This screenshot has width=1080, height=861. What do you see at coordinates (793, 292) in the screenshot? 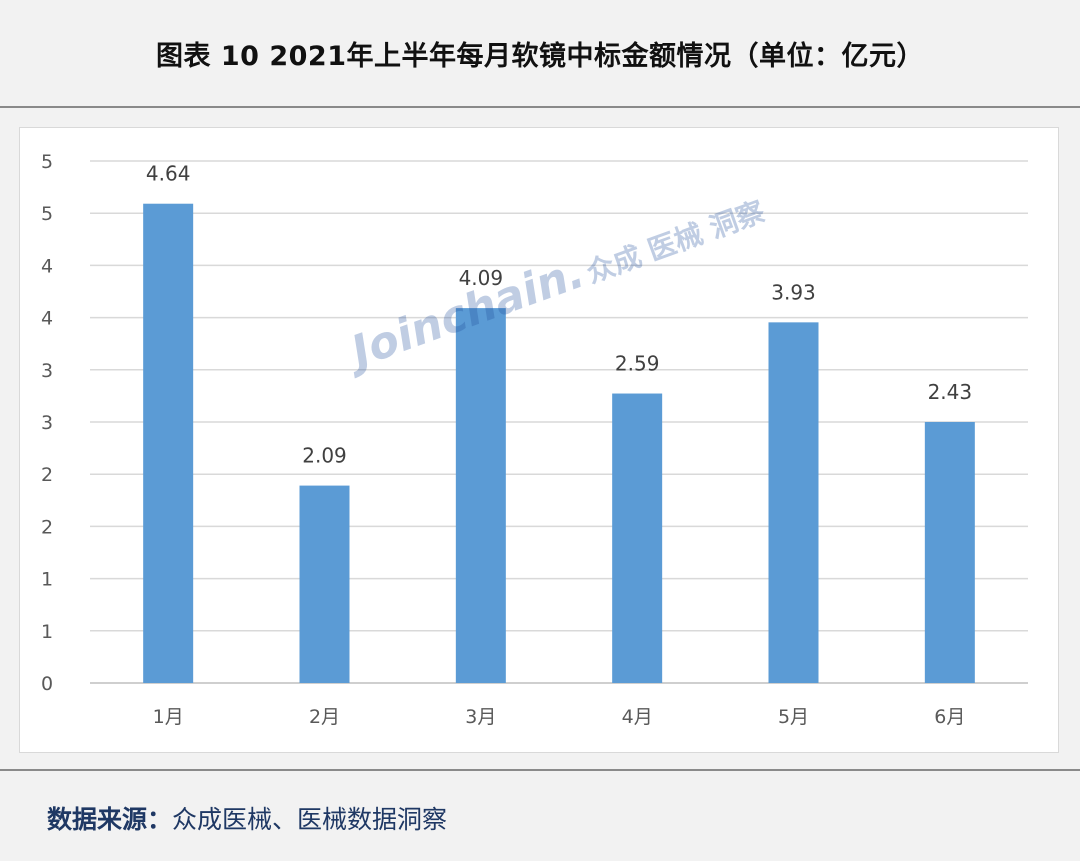
I see `data-label: 3.93` at bounding box center [793, 292].